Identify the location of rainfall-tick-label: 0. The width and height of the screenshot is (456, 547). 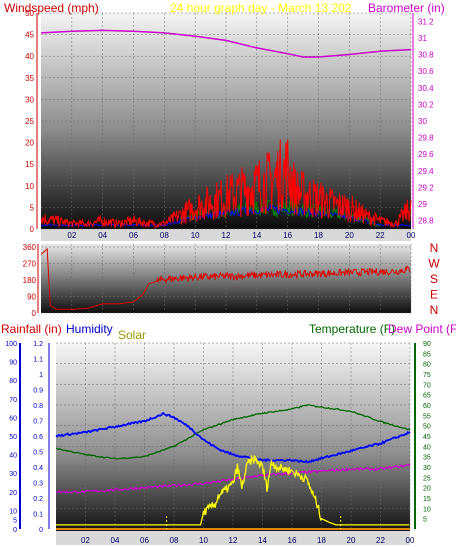
(41, 530).